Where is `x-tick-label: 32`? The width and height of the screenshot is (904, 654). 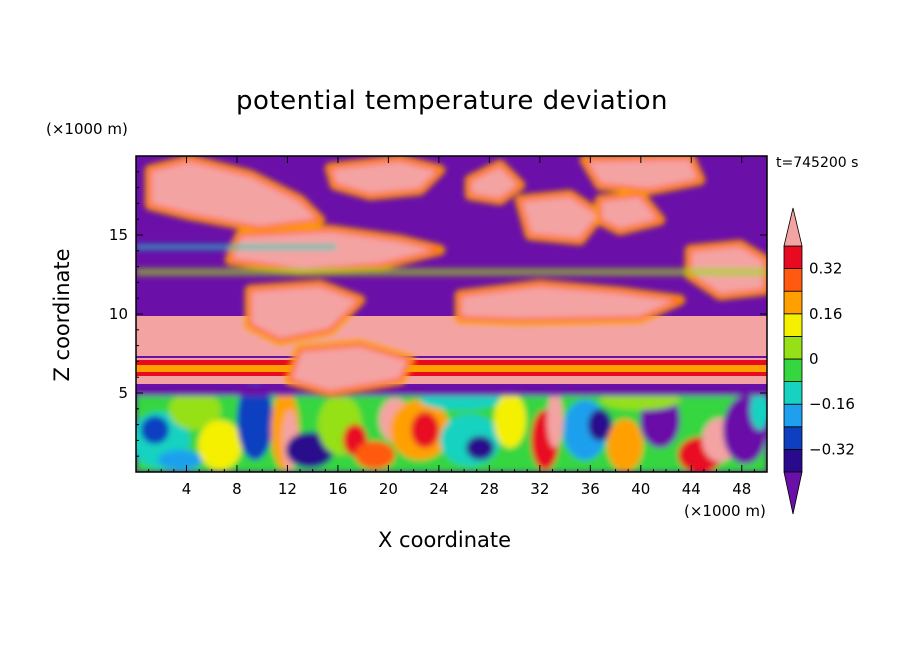
x-tick-label: 32 is located at coordinates (539, 489).